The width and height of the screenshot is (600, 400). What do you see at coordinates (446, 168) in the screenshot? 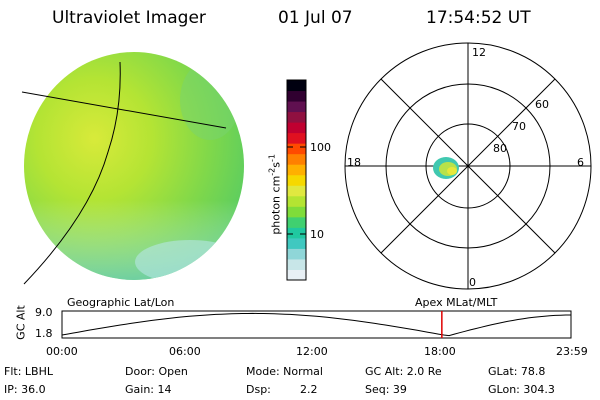
I see `polar-aurora-patch` at bounding box center [446, 168].